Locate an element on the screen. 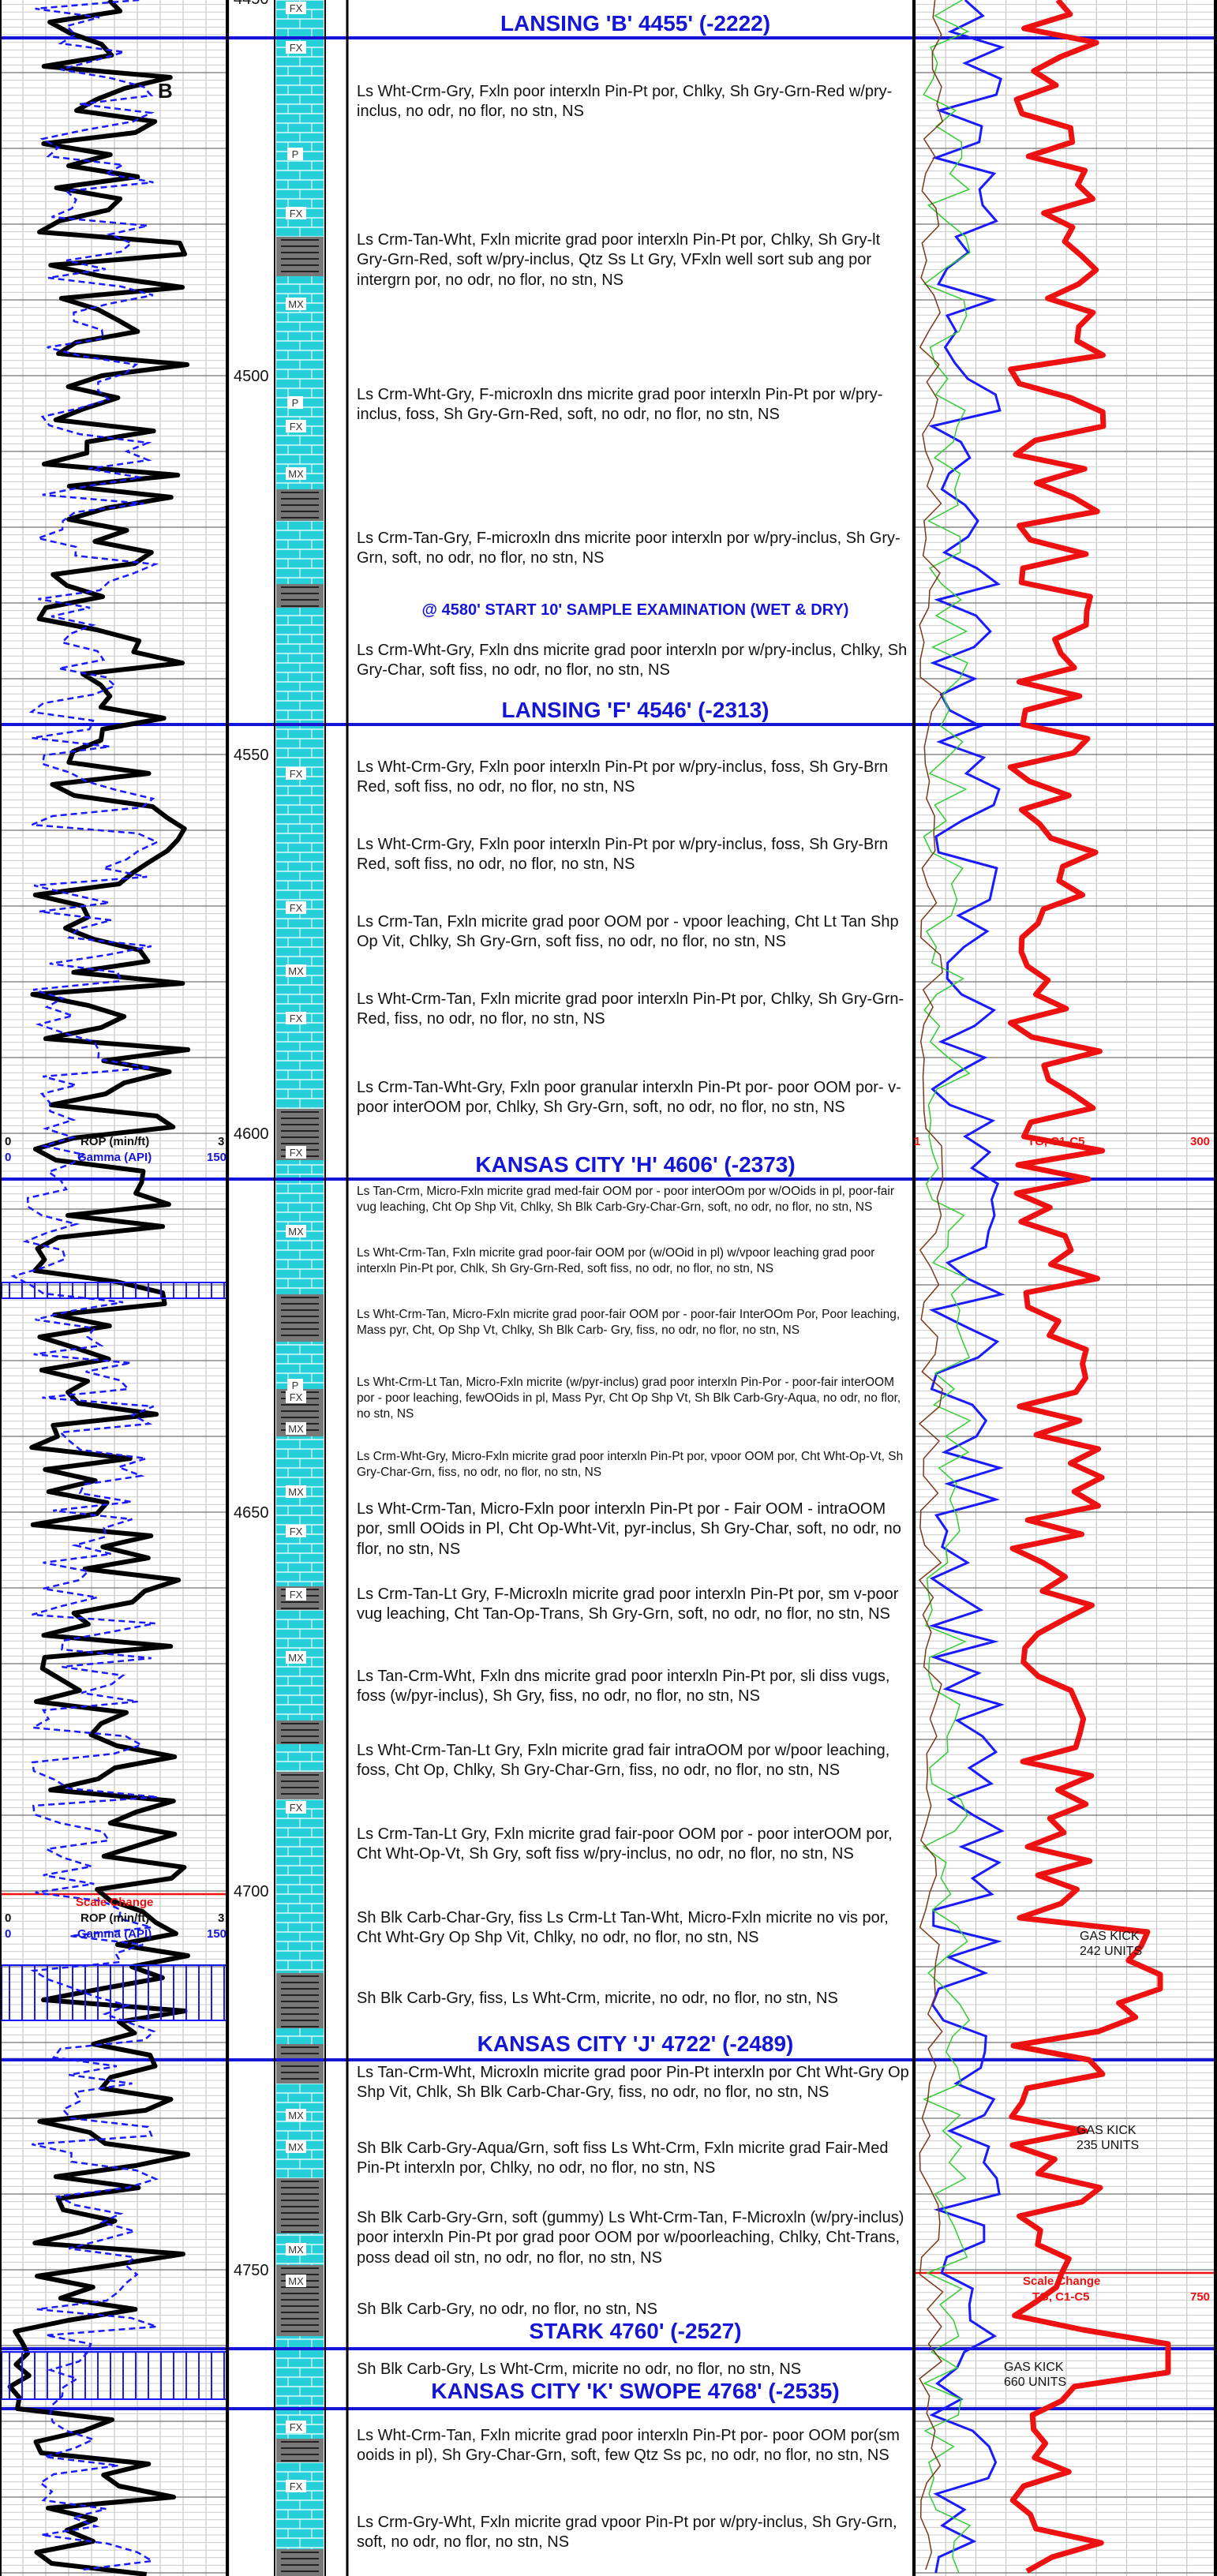  depth-label: 4750 is located at coordinates (251, 2270).